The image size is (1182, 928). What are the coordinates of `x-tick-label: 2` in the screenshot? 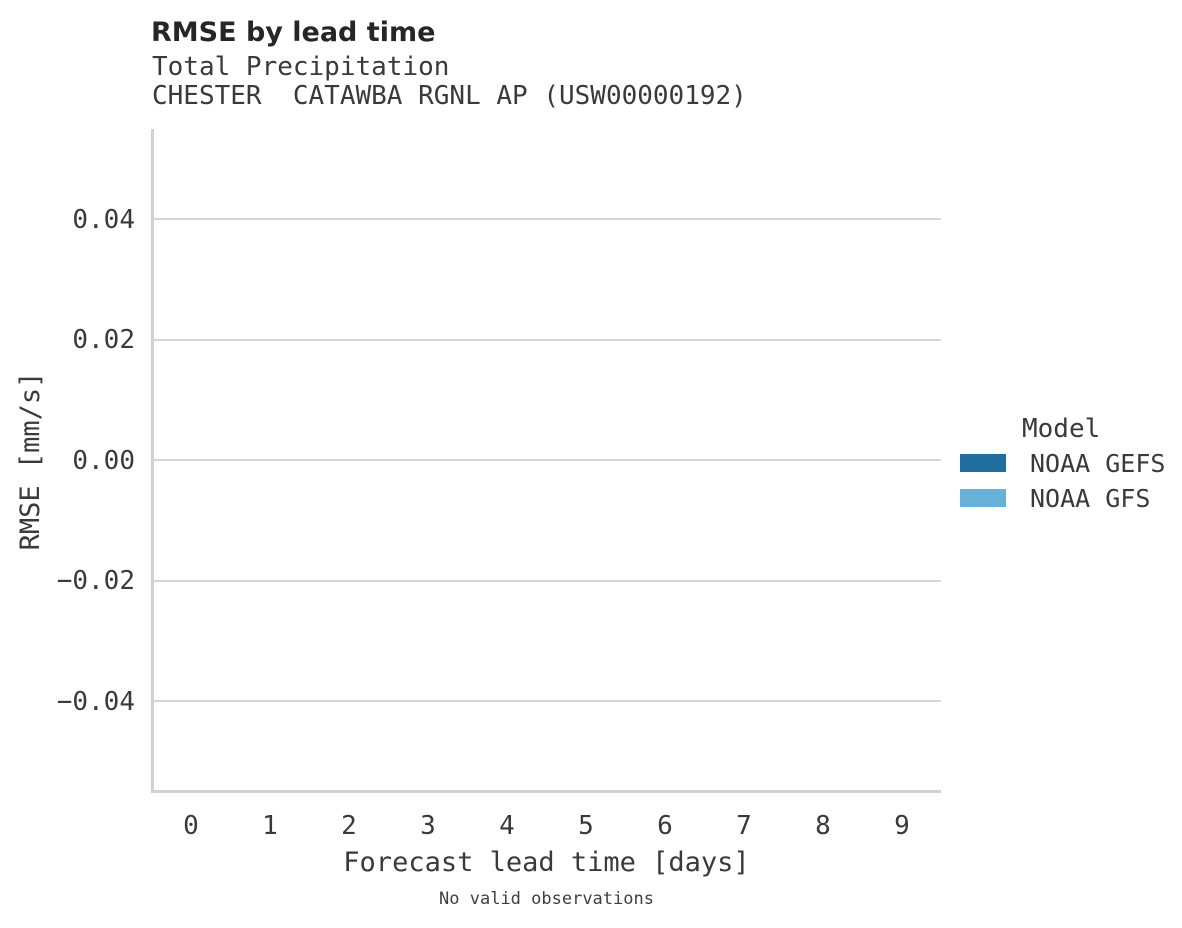 It's located at (349, 826).